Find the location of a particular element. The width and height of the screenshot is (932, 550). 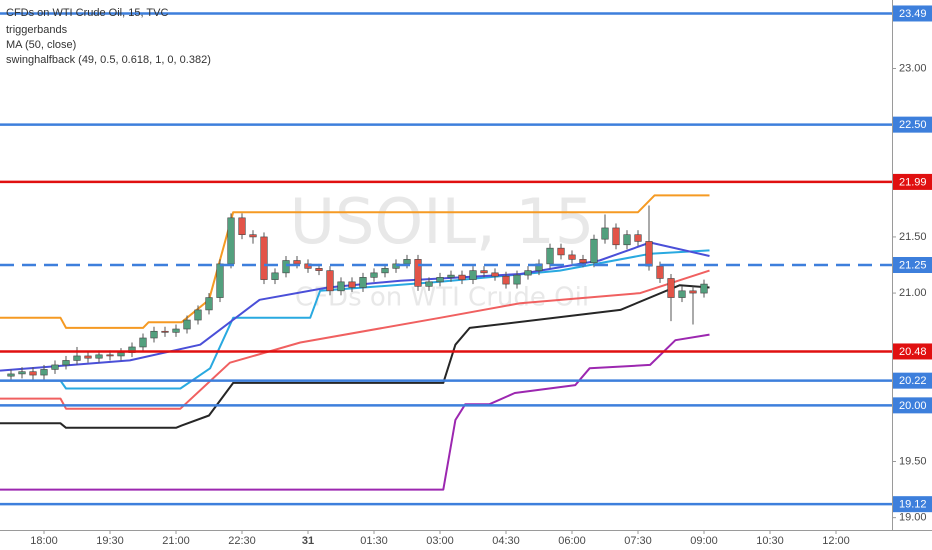

watermark-symbol: USOIL, 15 is located at coordinates (442, 221).